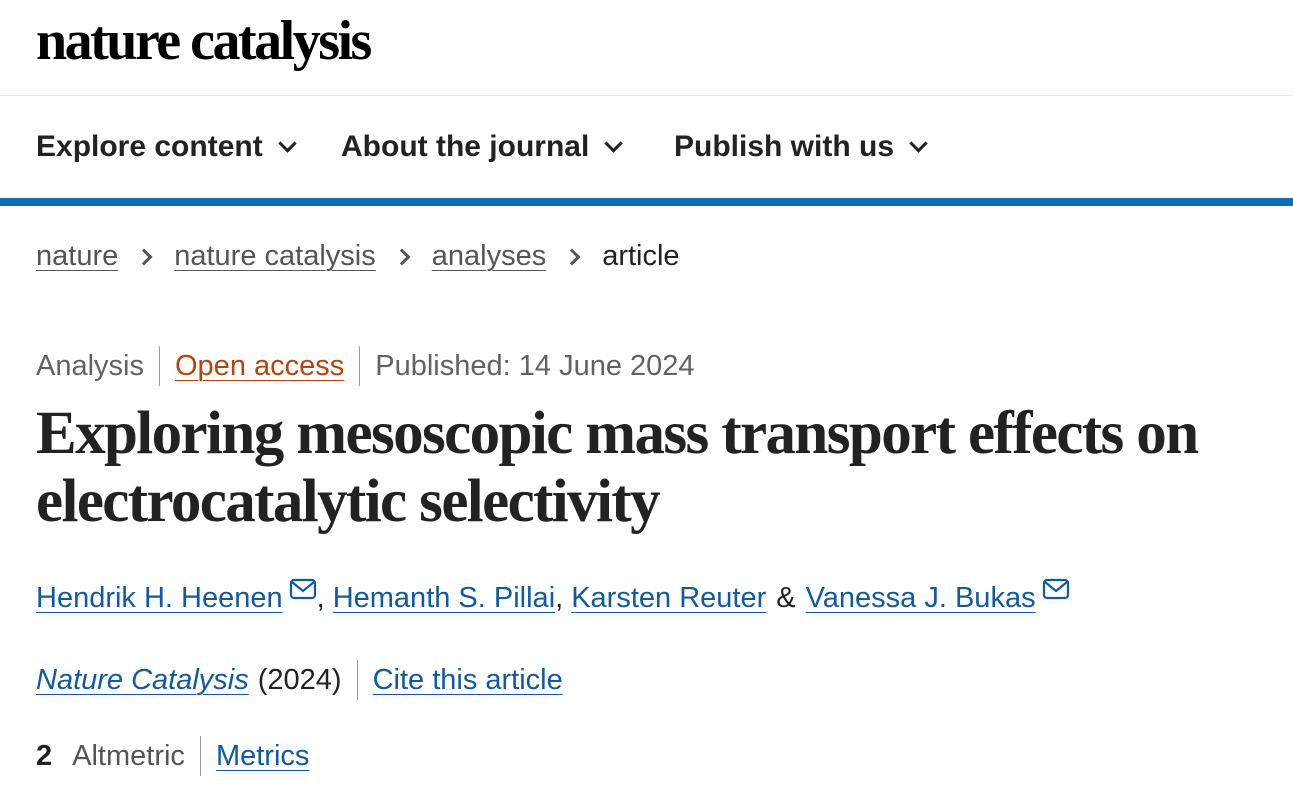  I want to click on nav-publish-with-us: Publish with us, so click(801, 147).